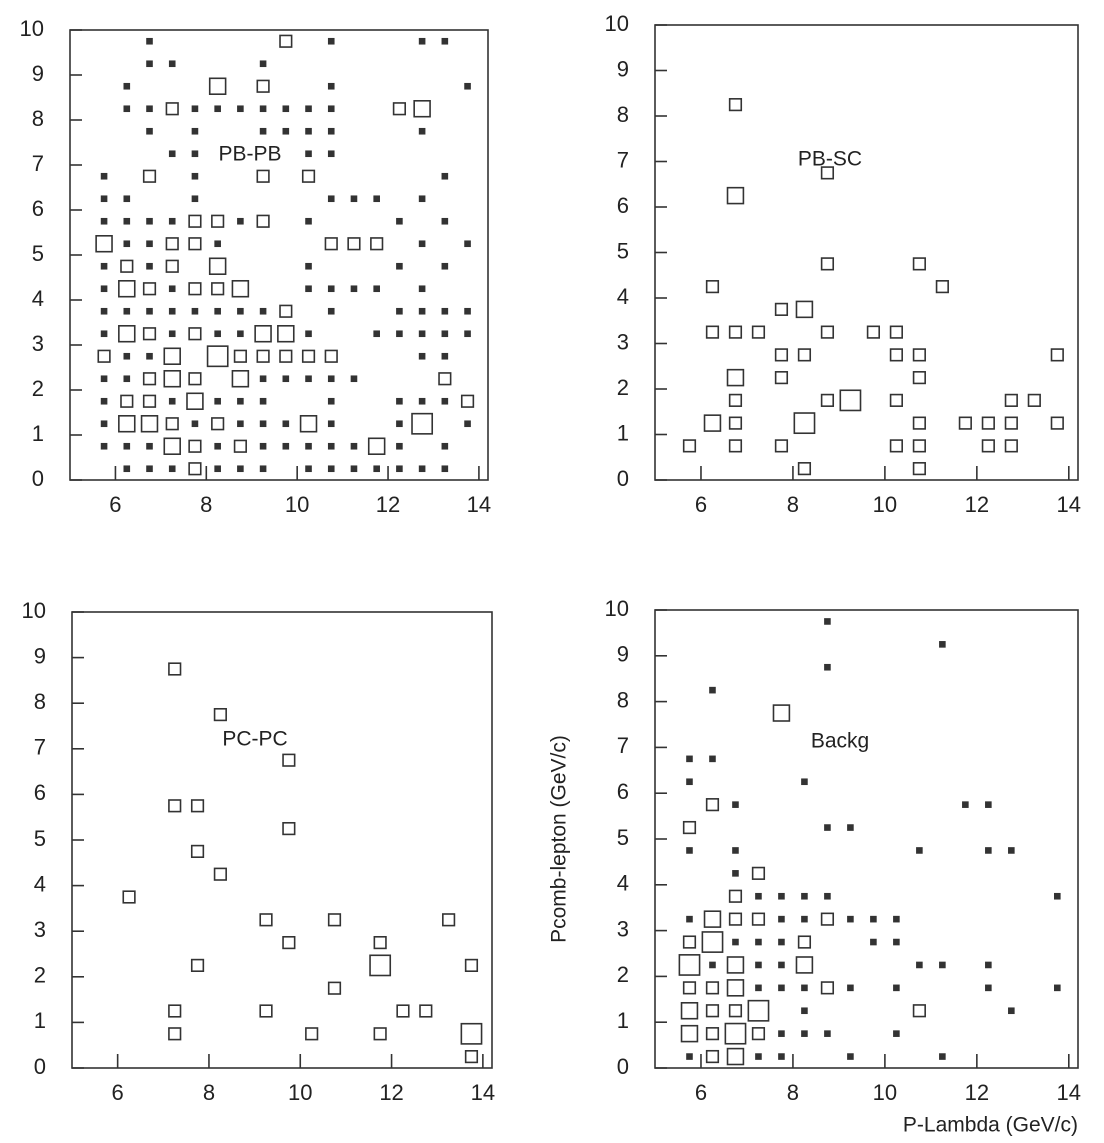 This screenshot has width=1104, height=1143. What do you see at coordinates (40, 701) in the screenshot?
I see `y-tick-label: 8` at bounding box center [40, 701].